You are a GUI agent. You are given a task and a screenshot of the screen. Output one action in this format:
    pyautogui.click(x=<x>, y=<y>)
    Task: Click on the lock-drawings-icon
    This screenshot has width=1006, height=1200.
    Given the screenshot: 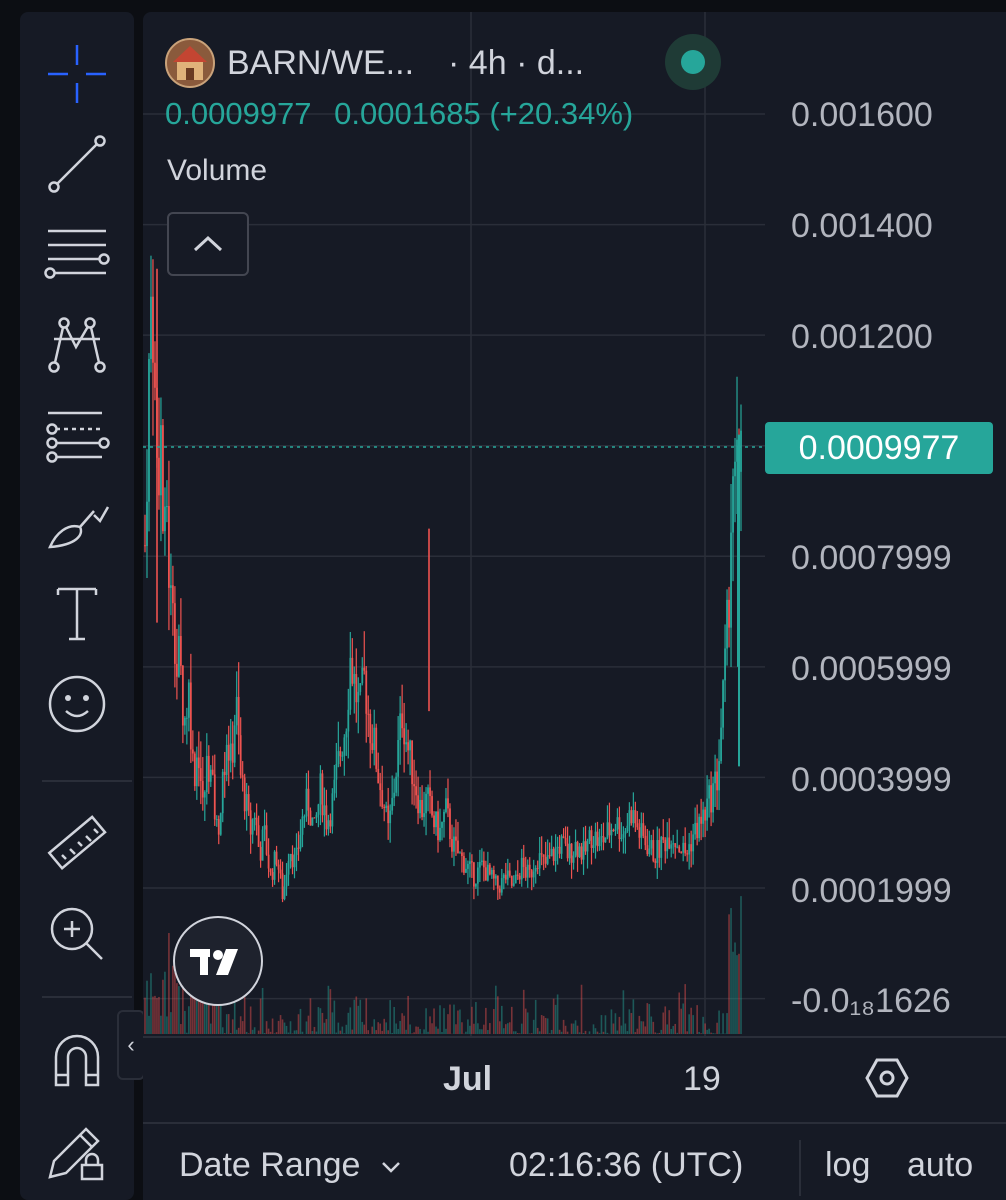 What is the action you would take?
    pyautogui.click(x=76, y=1154)
    